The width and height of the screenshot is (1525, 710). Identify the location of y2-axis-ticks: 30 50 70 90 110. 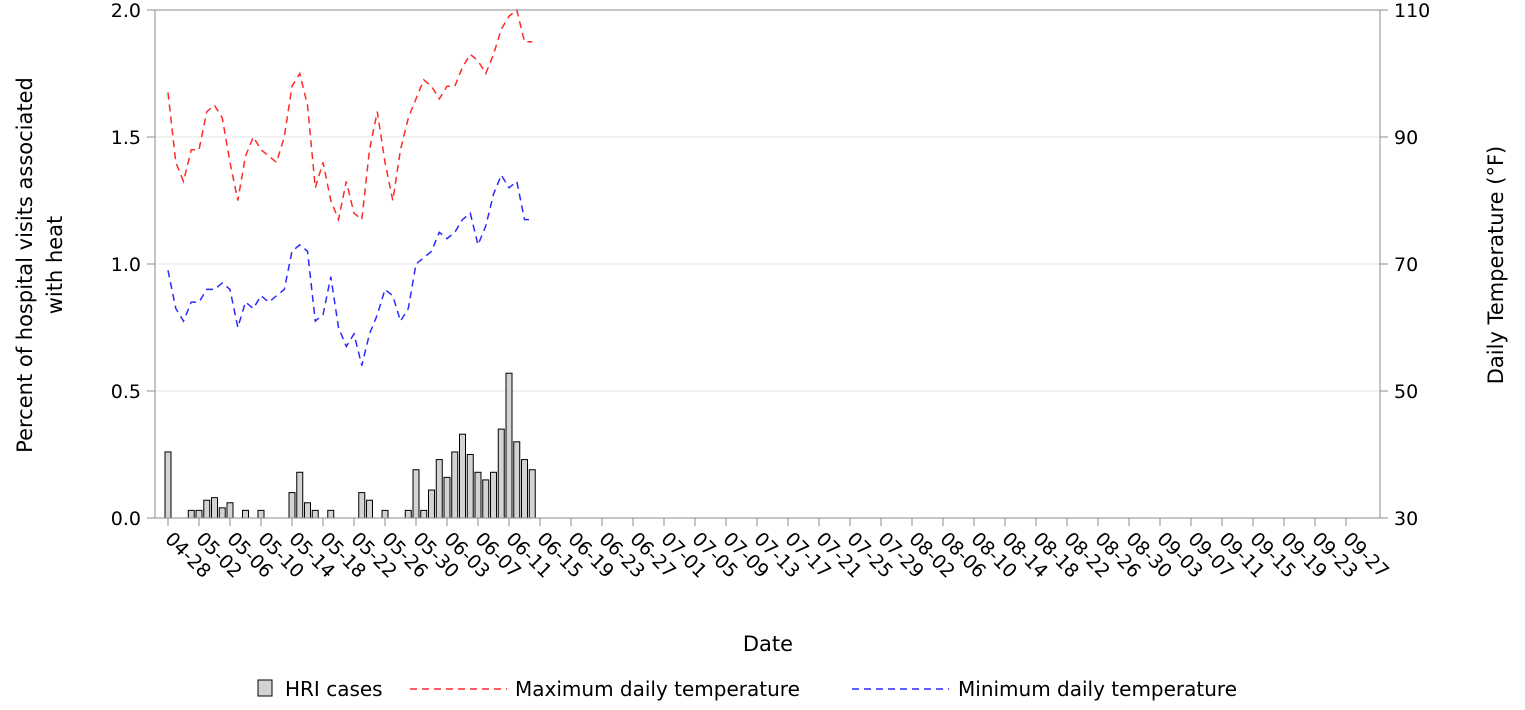
(1405, 265).